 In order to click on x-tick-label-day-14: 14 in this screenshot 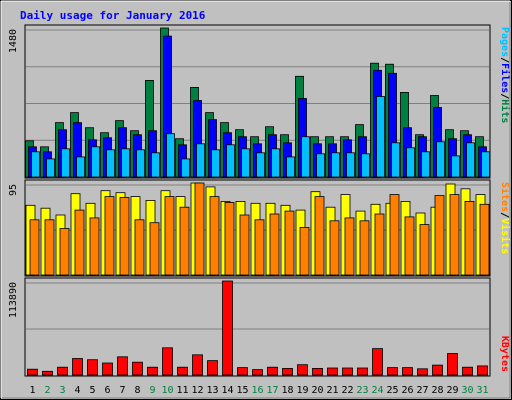, I will do `click(227, 390)`.